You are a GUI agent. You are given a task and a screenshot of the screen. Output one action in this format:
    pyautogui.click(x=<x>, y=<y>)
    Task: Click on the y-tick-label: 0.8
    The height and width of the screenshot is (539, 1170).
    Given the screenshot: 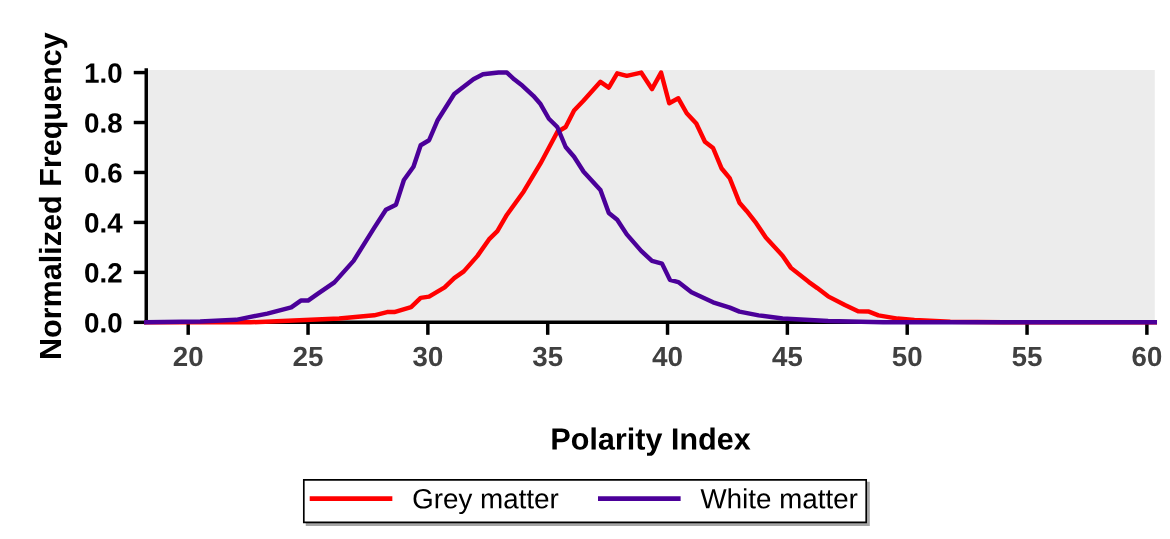 What is the action you would take?
    pyautogui.click(x=103, y=123)
    